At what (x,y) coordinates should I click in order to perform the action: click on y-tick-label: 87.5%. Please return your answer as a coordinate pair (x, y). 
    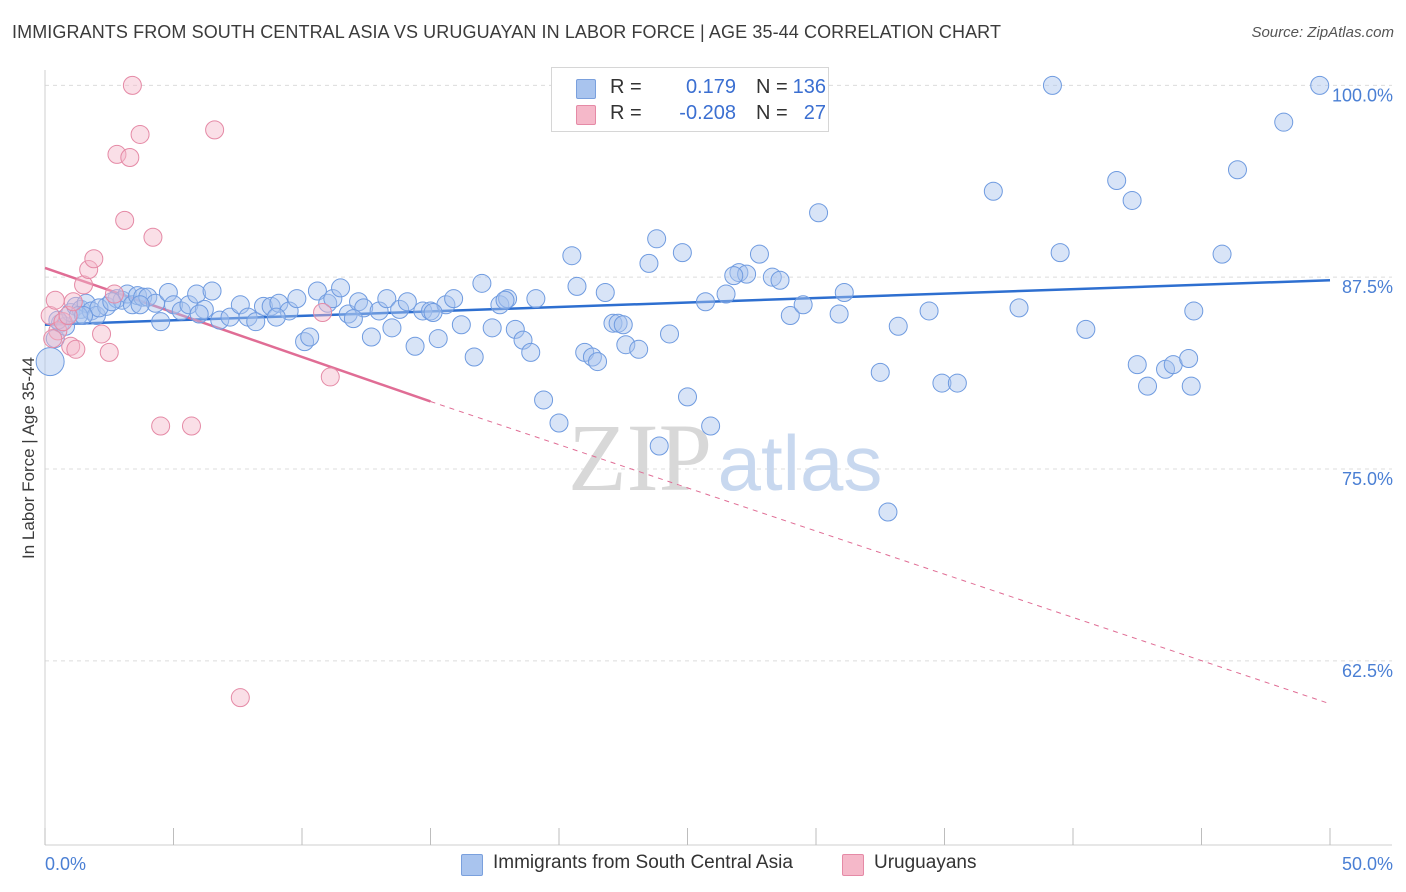
    Looking at the image, I should click on (1367, 287).